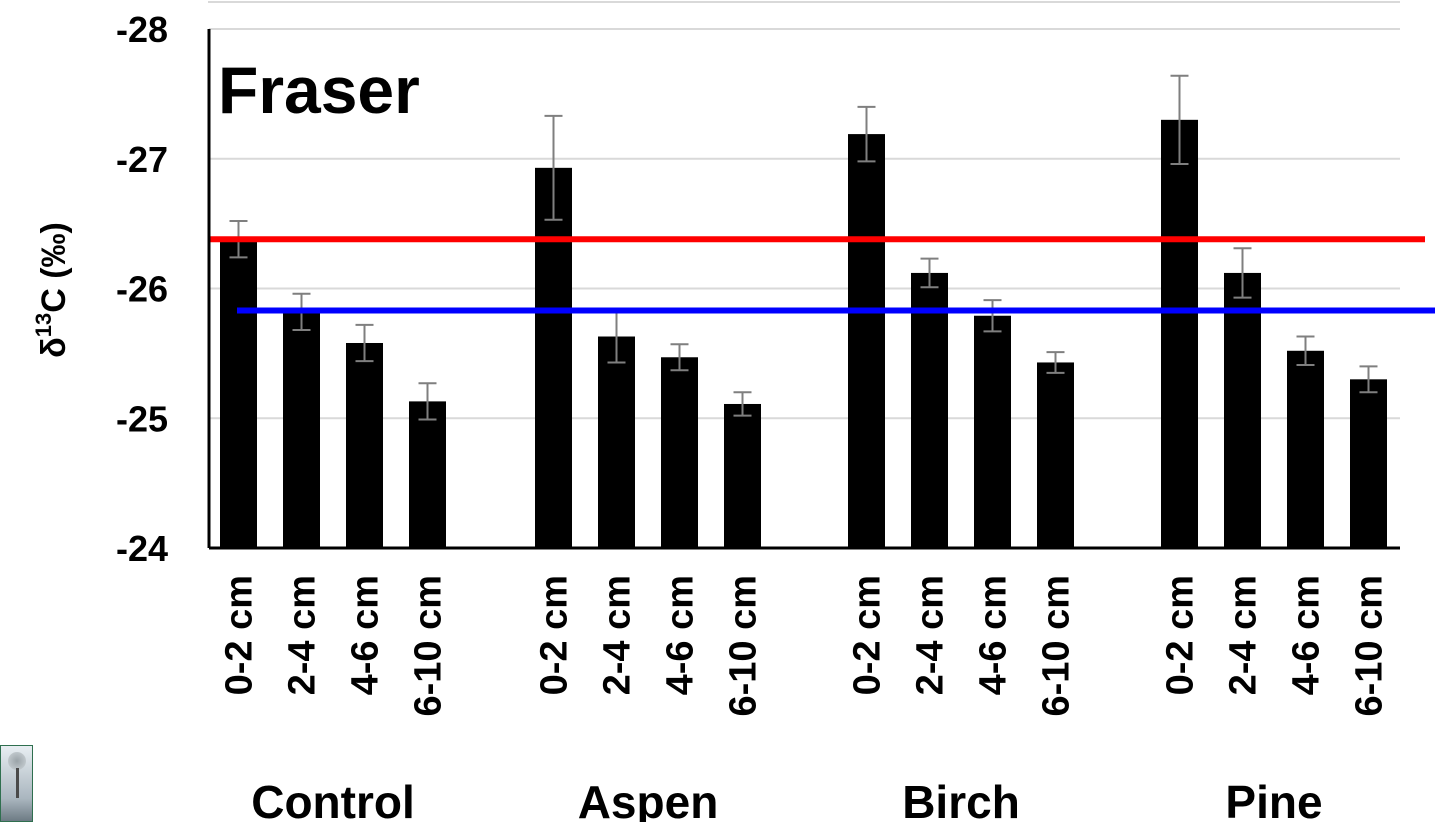 Image resolution: width=1435 pixels, height=822 pixels. I want to click on y-axis-label: δ13C (‰), so click(52, 290).